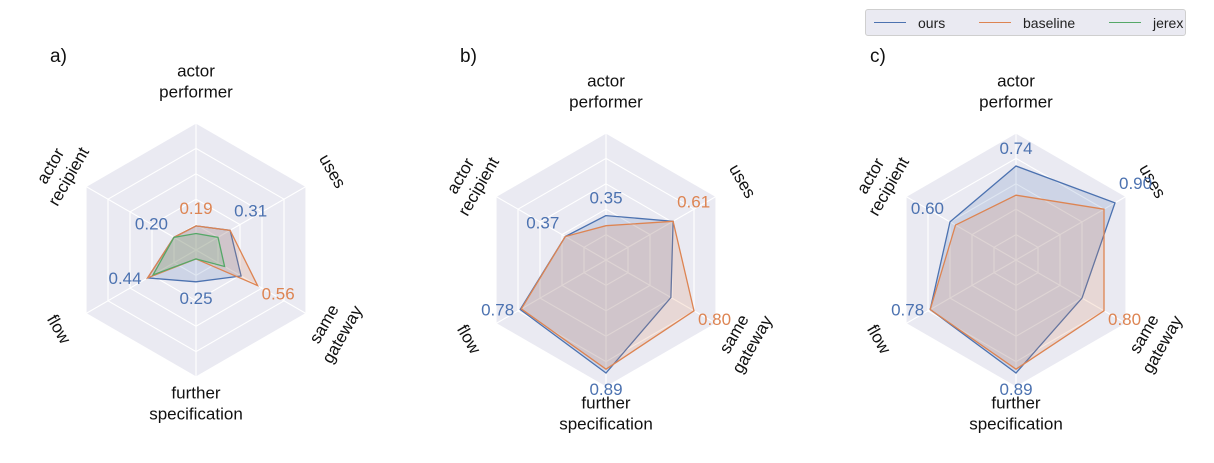 The image size is (1214, 463). Describe the element at coordinates (278, 294) in the screenshot. I see `value-label-2: 0.56` at that location.